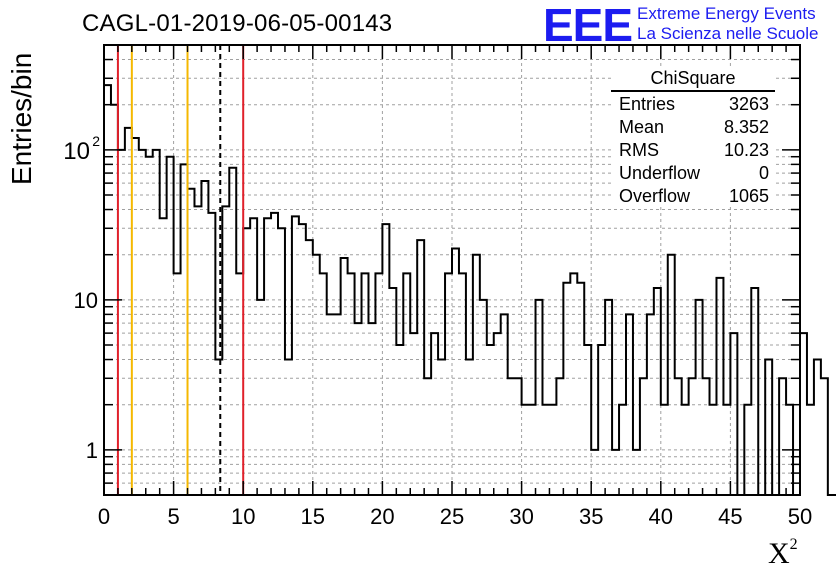 The image size is (836, 572). I want to click on stats-value: 0, so click(763, 173).